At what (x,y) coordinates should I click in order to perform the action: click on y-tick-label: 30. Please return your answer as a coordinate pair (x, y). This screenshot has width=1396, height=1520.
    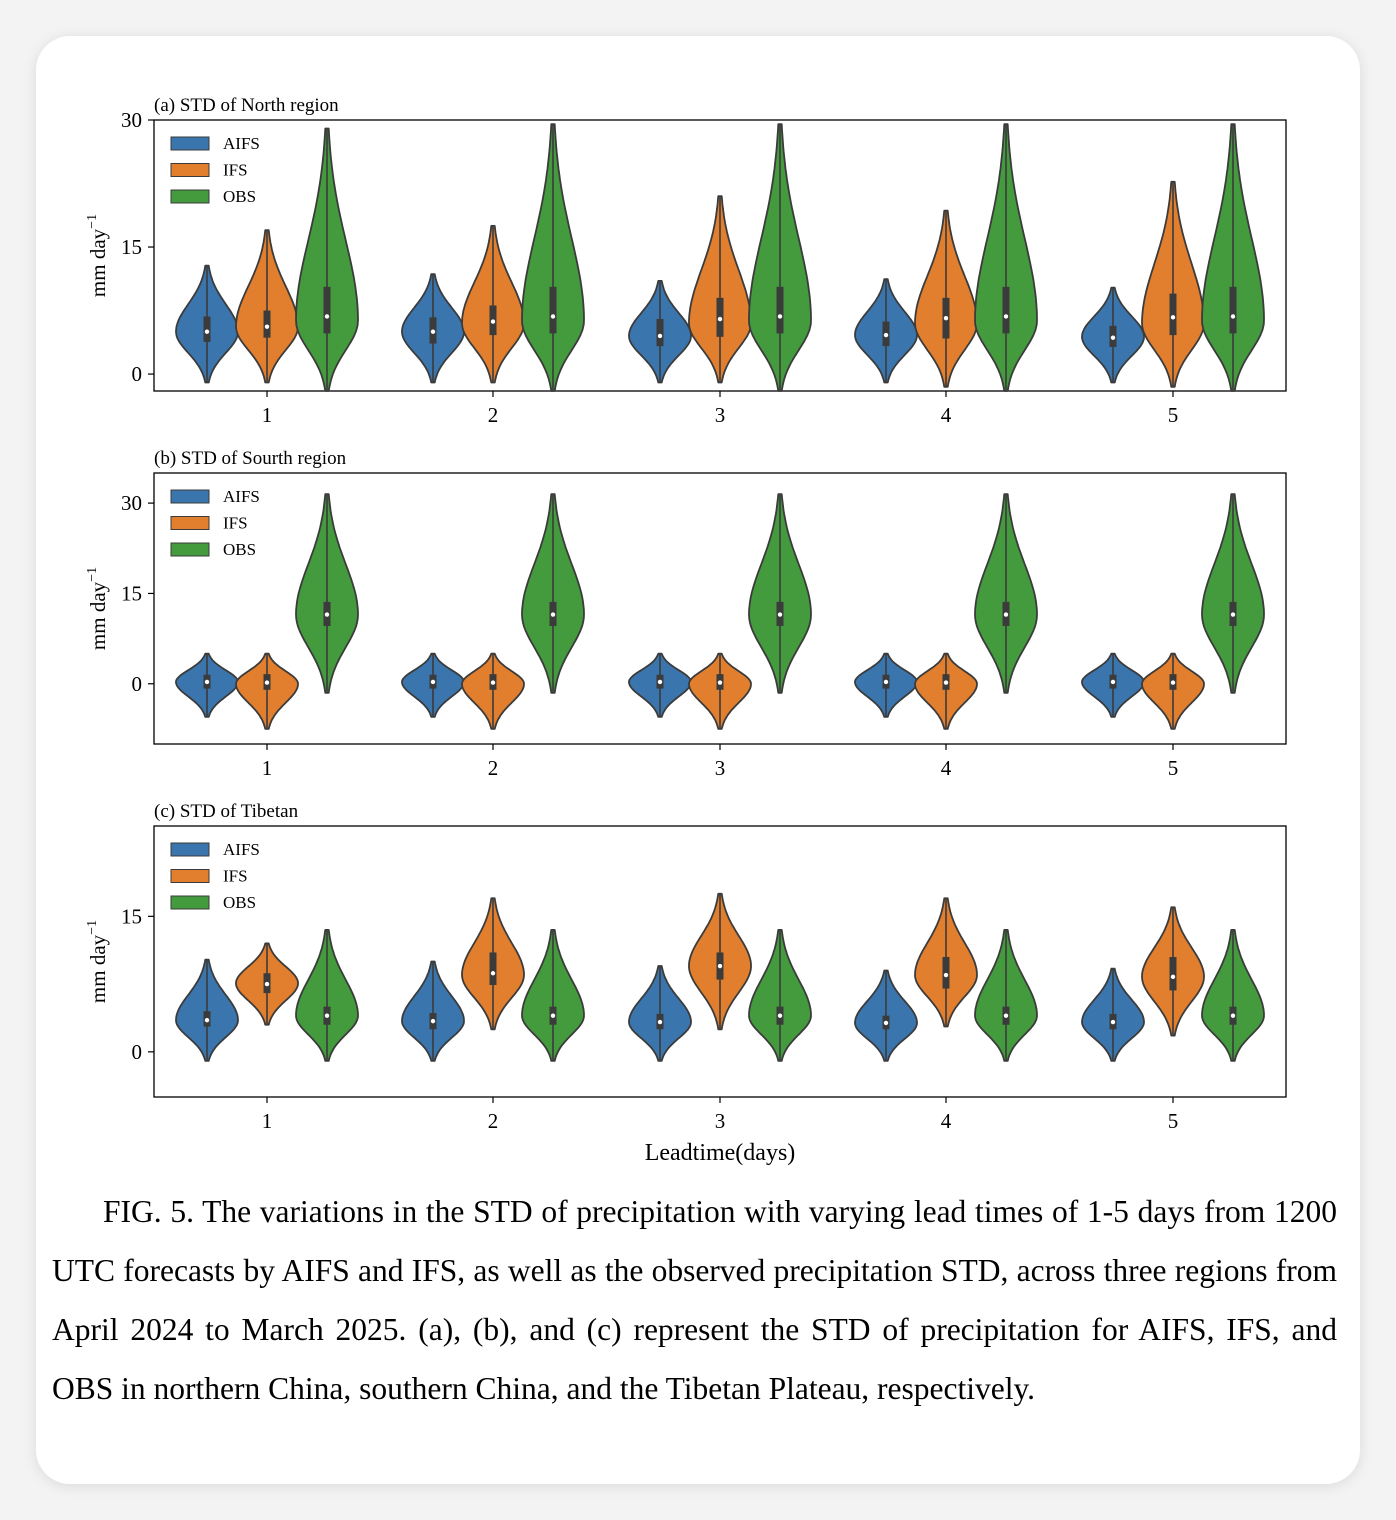
    Looking at the image, I should click on (131, 120).